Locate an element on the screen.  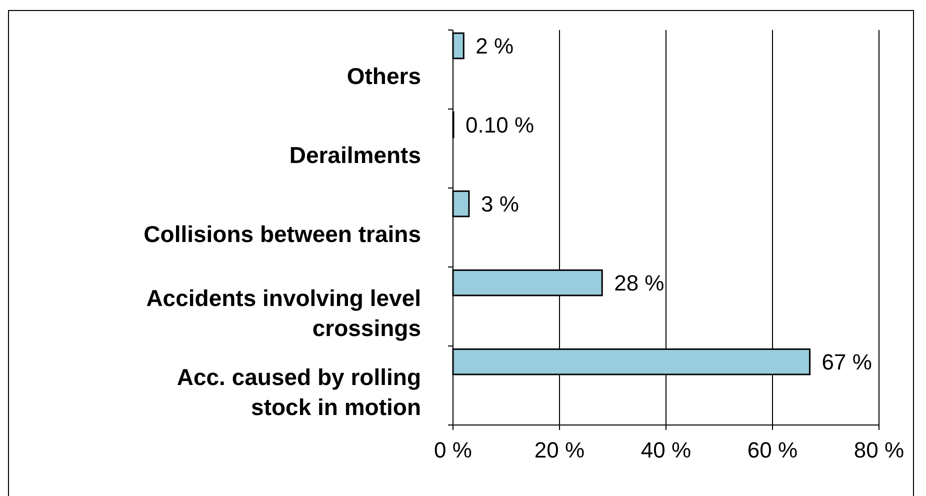
y-tick-label: Acc. caused by rolling stock in motion is located at coordinates (298, 392).